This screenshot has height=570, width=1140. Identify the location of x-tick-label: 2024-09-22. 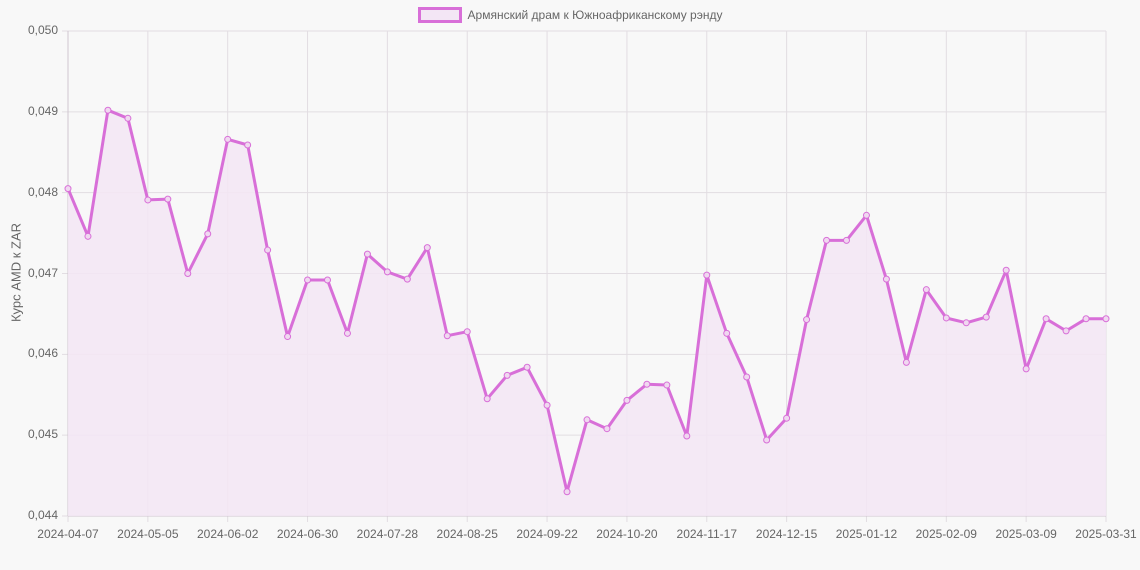
(547, 534).